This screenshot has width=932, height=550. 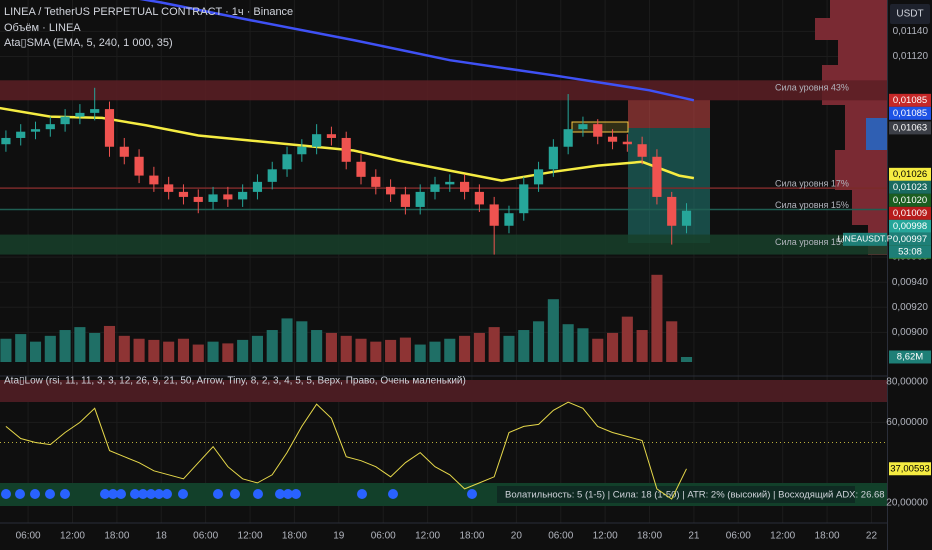 I want to click on x-tick-label: 22, so click(x=872, y=536).